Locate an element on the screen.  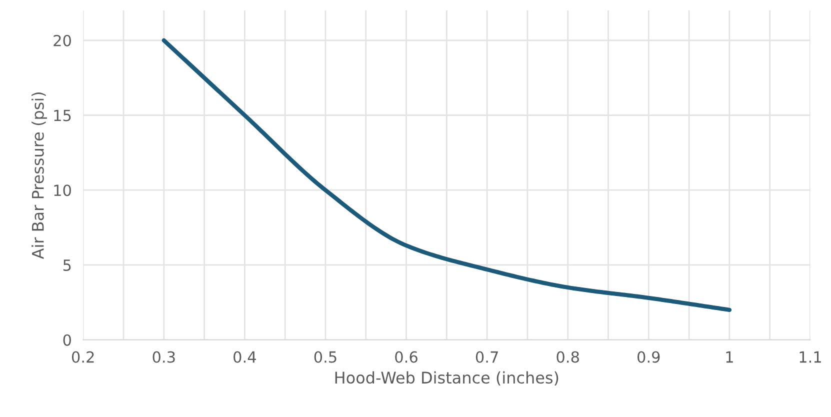
y-tick-label: 0 is located at coordinates (67, 340).